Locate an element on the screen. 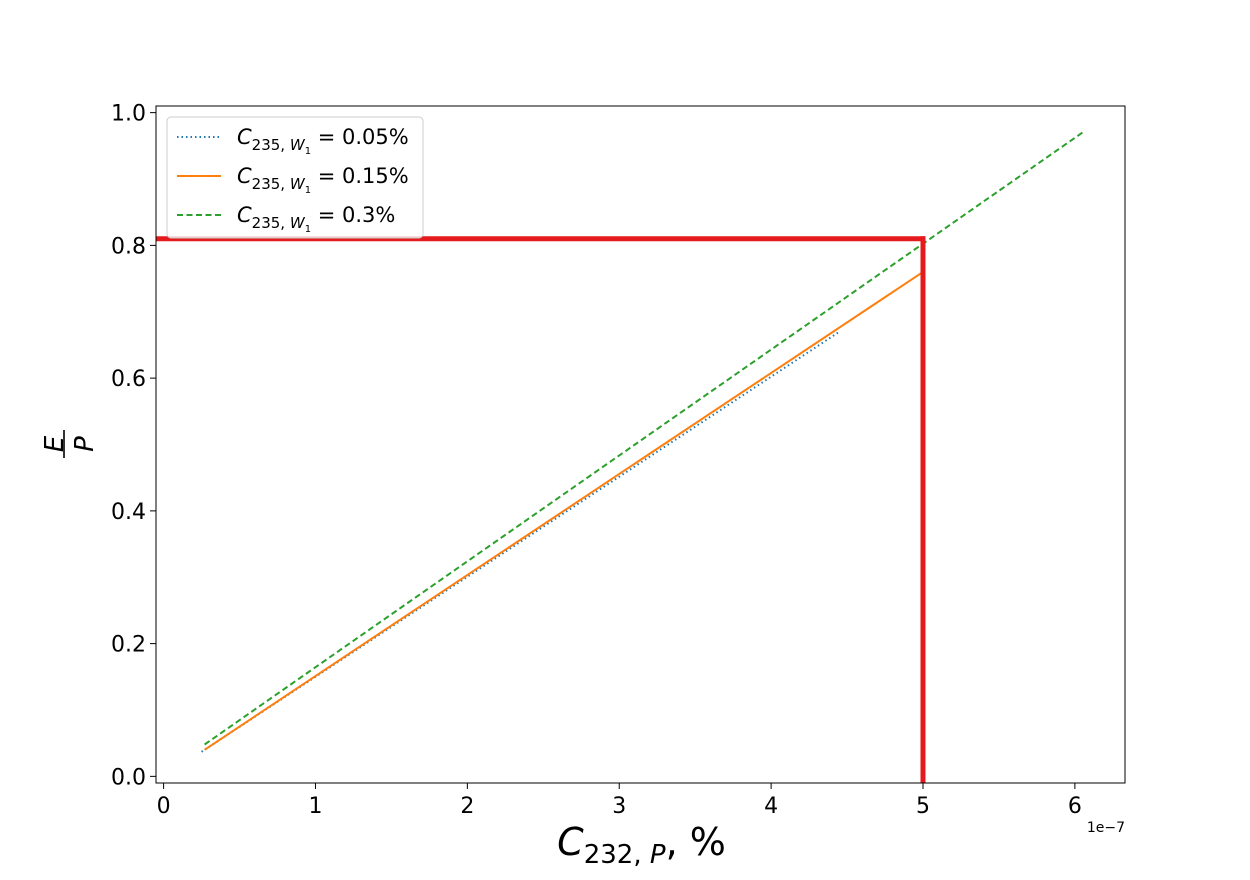  legend-box is located at coordinates (295, 177).